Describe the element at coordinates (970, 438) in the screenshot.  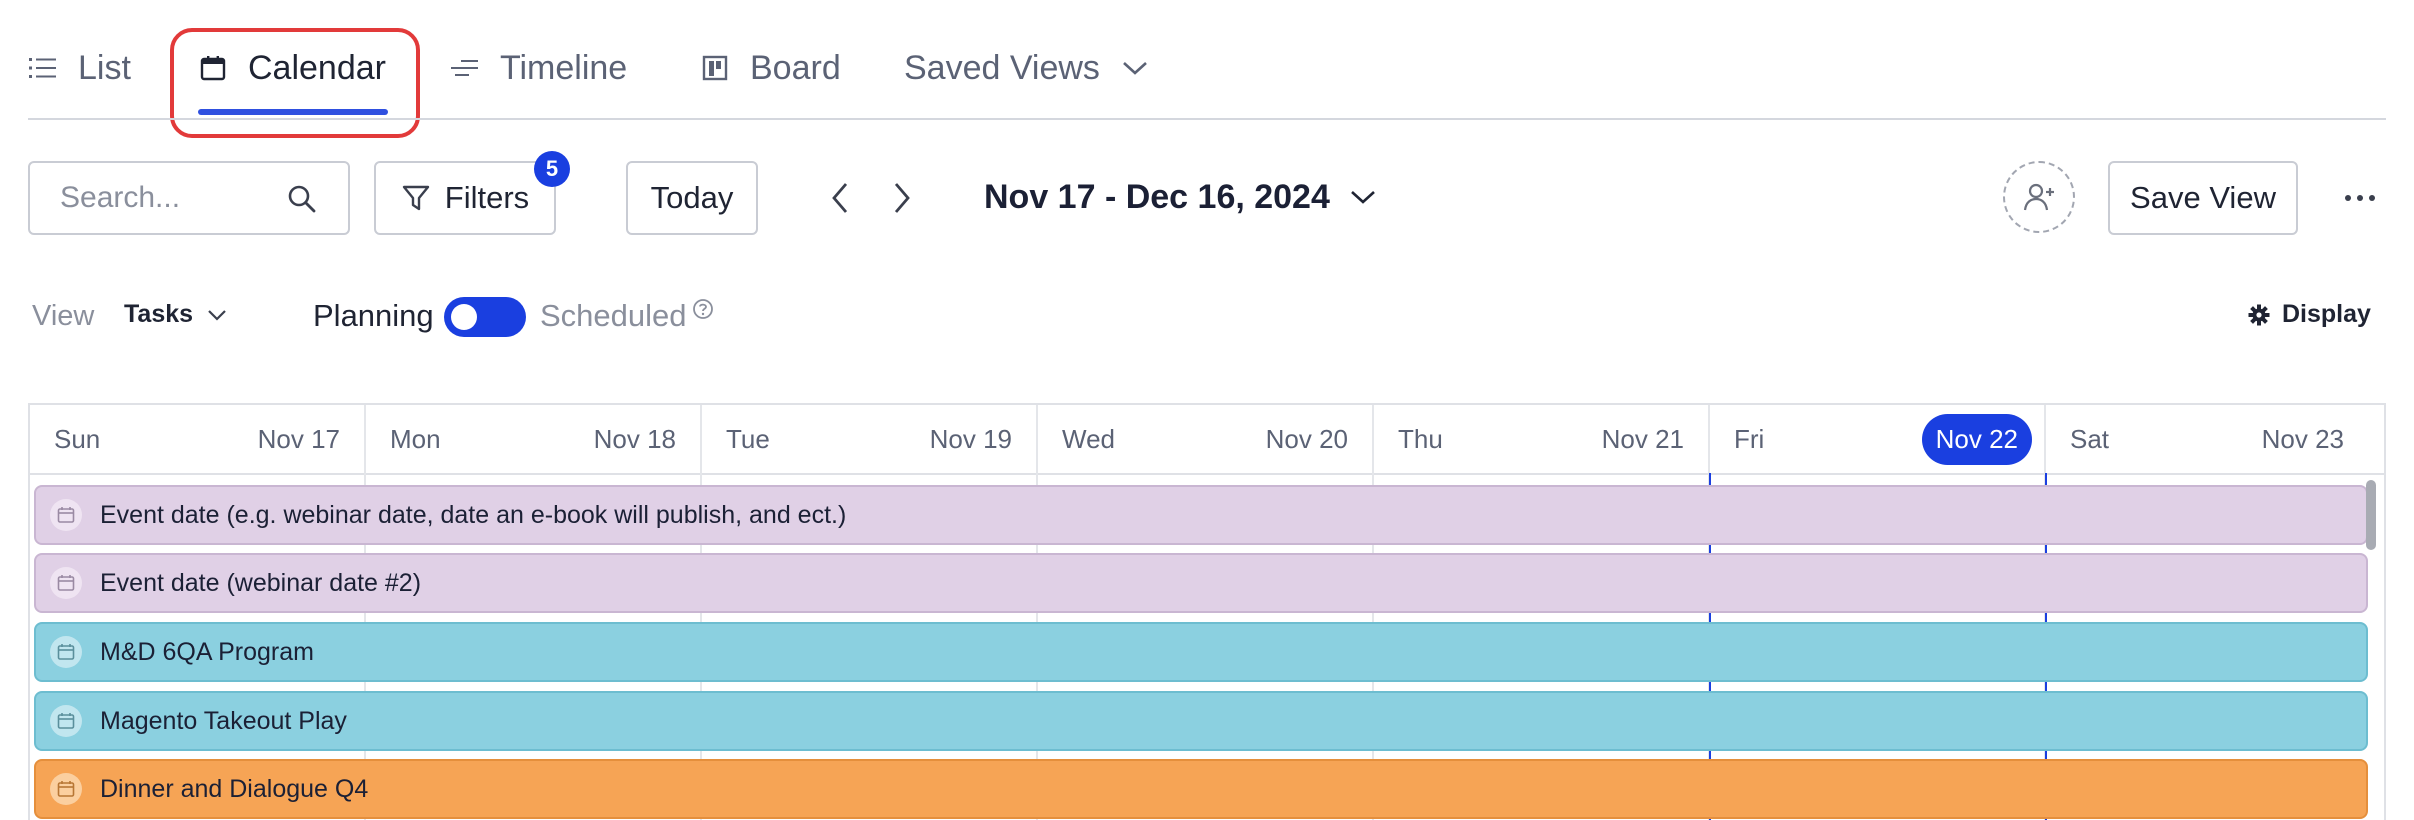
I see `day-date: Nov 19` at that location.